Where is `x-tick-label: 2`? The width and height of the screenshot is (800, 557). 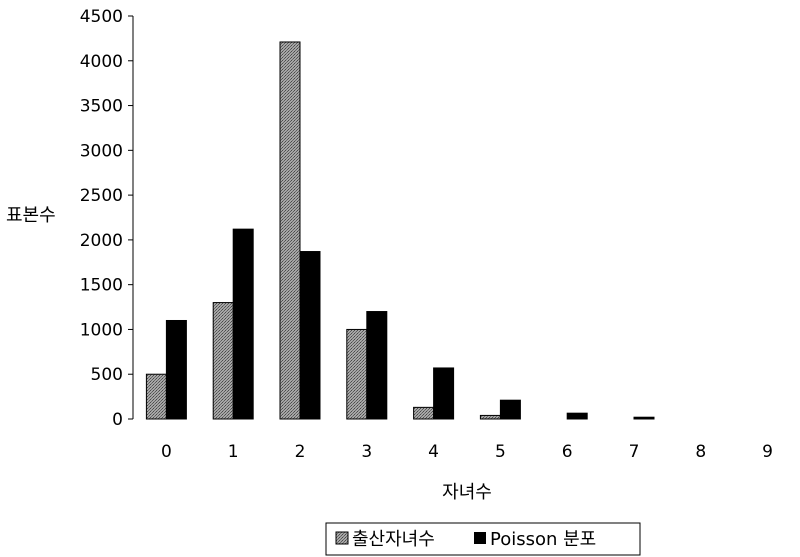 x-tick-label: 2 is located at coordinates (300, 452).